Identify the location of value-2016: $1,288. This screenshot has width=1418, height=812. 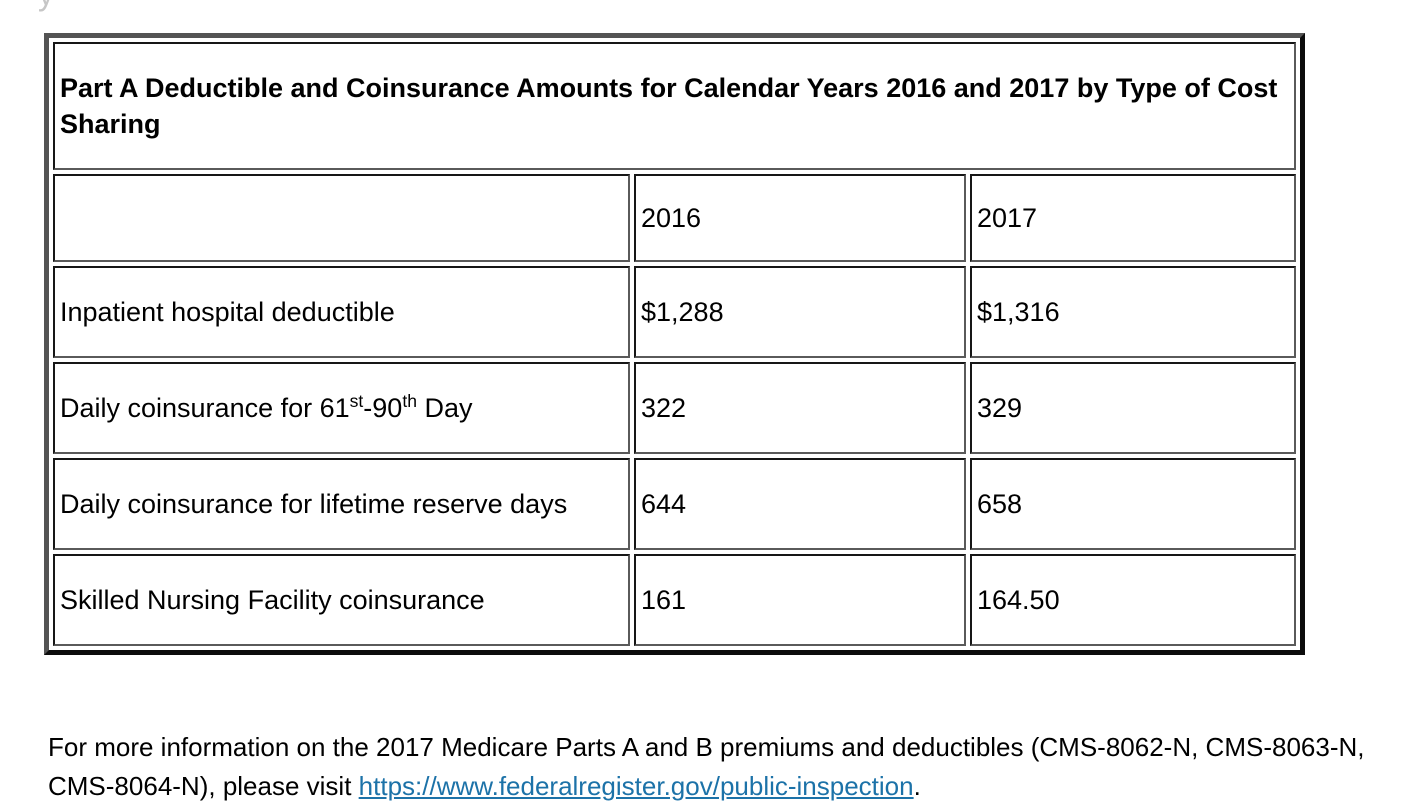
(800, 312).